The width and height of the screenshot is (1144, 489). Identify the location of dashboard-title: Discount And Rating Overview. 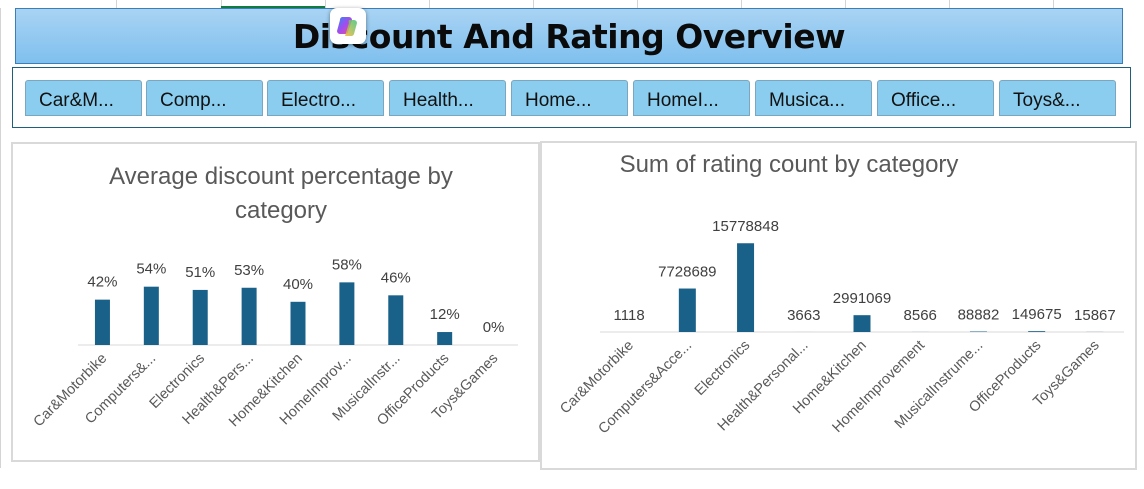
(569, 36).